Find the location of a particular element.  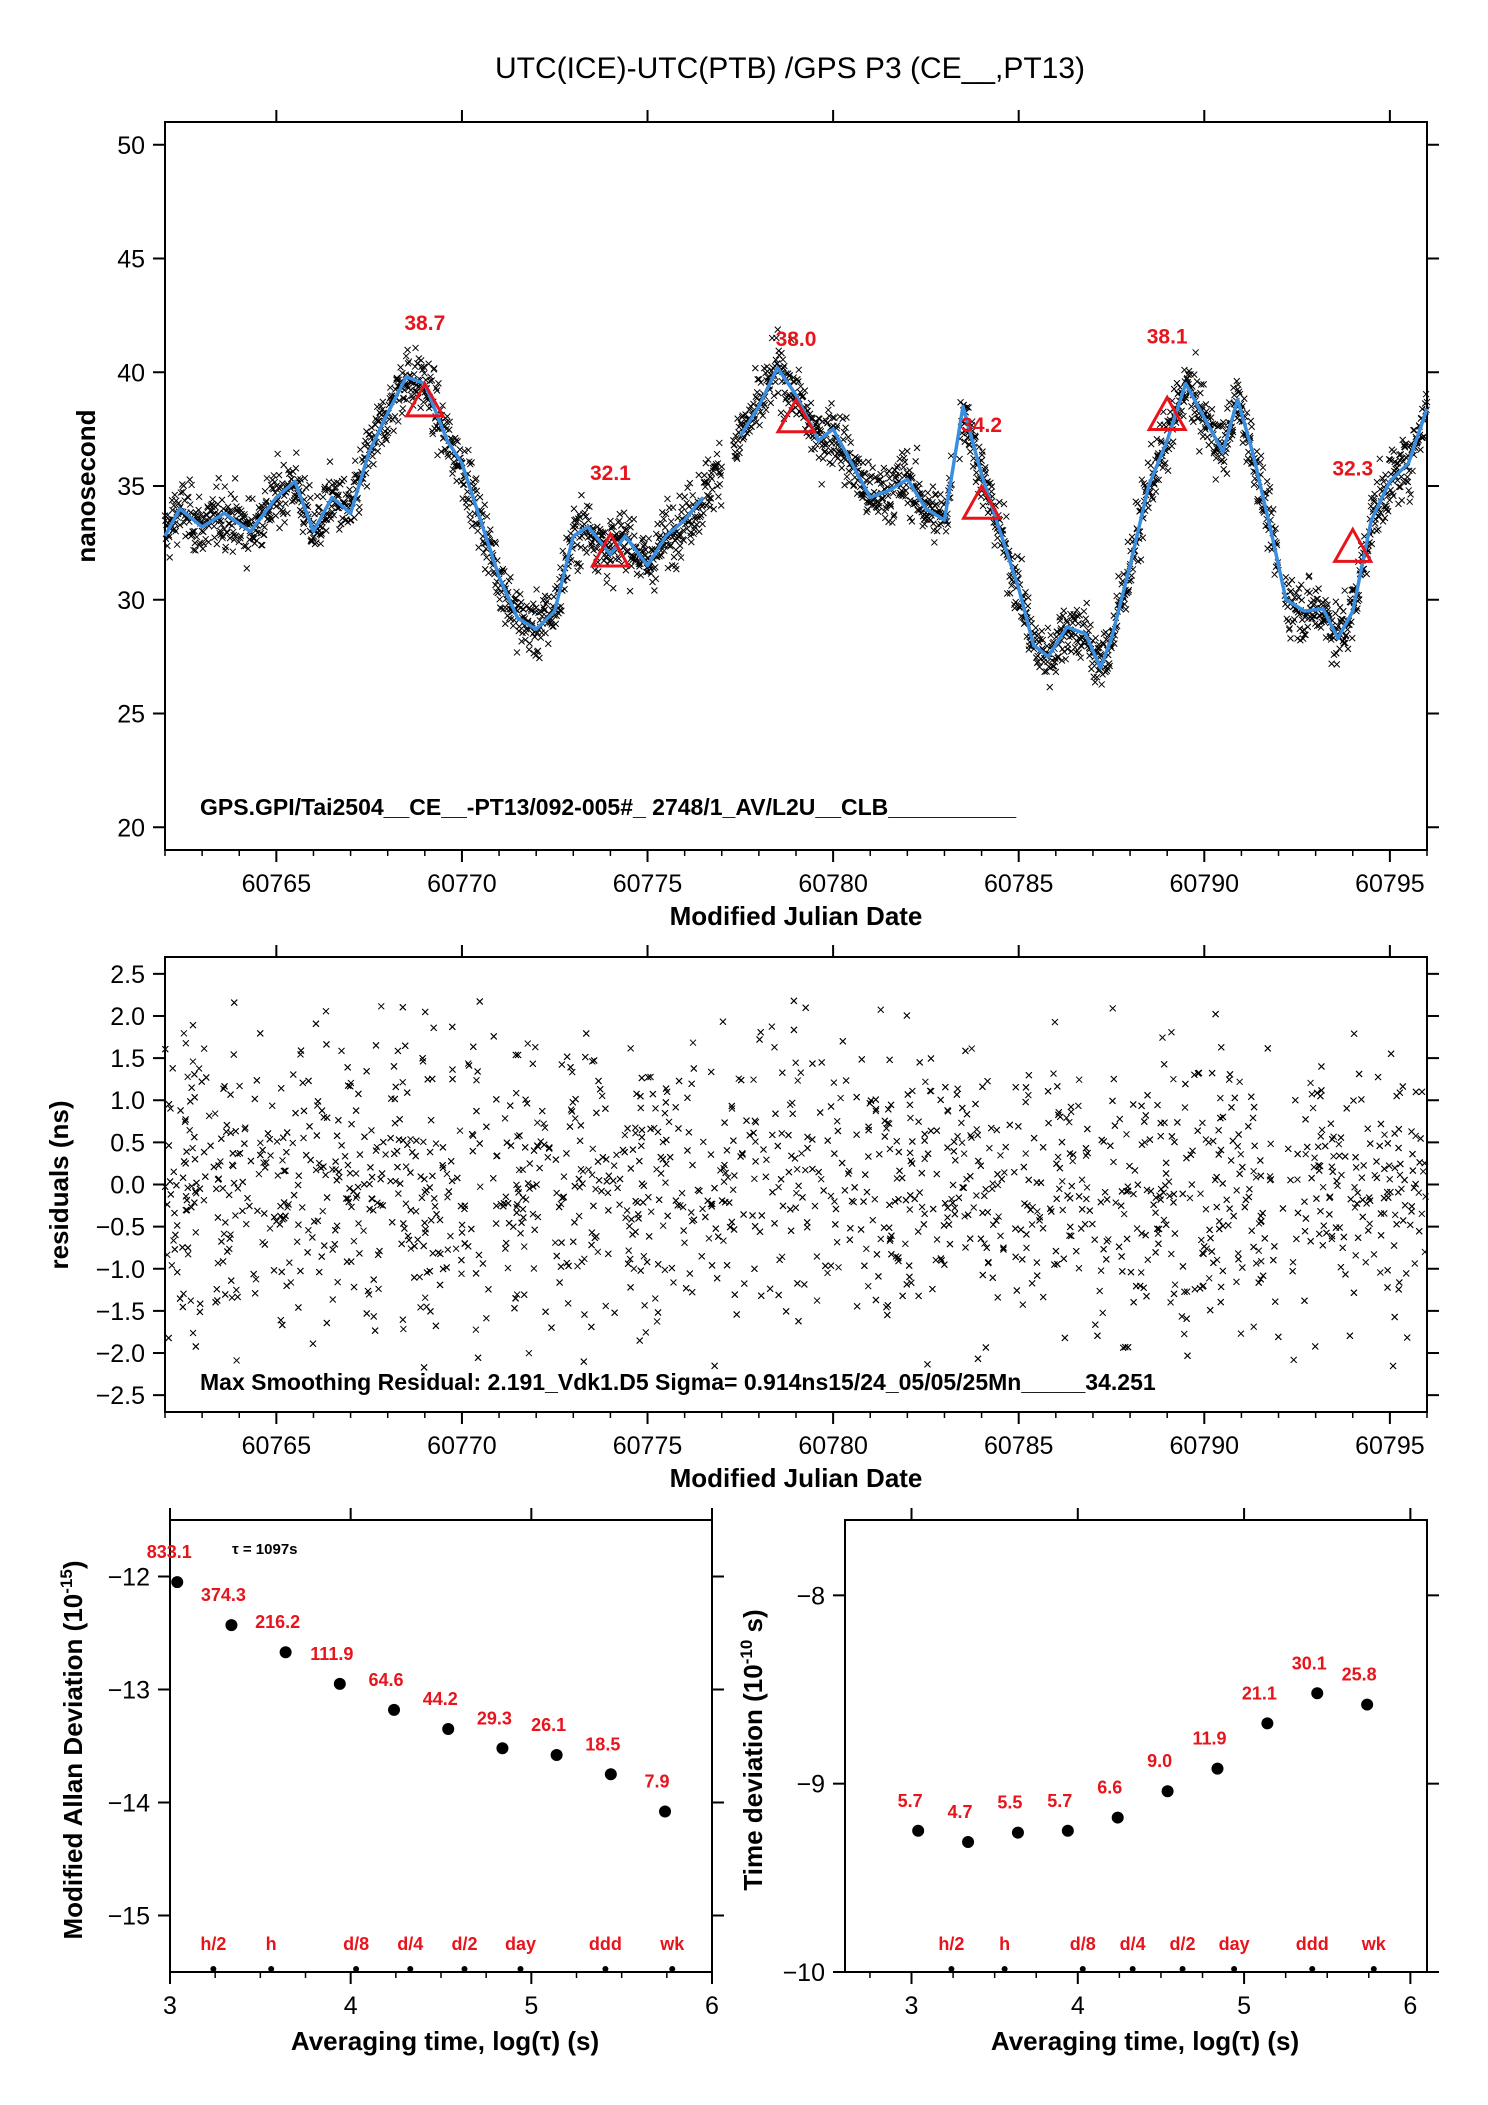

x-tick-label: 60780 is located at coordinates (833, 884).